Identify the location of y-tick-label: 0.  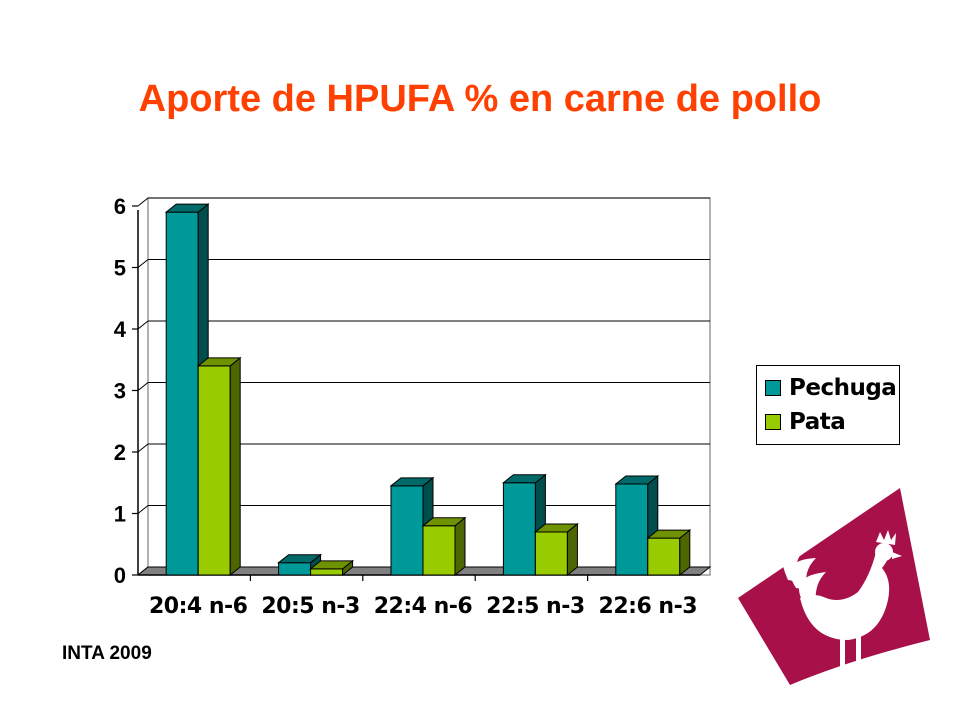
(120, 575).